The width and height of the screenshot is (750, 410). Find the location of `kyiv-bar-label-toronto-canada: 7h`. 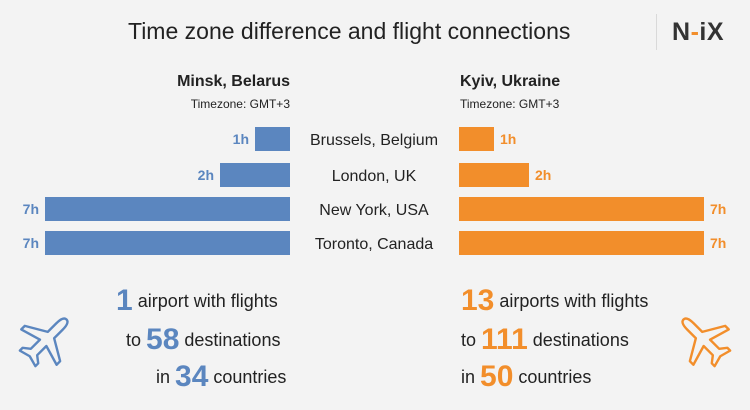

kyiv-bar-label-toronto-canada: 7h is located at coordinates (718, 243).